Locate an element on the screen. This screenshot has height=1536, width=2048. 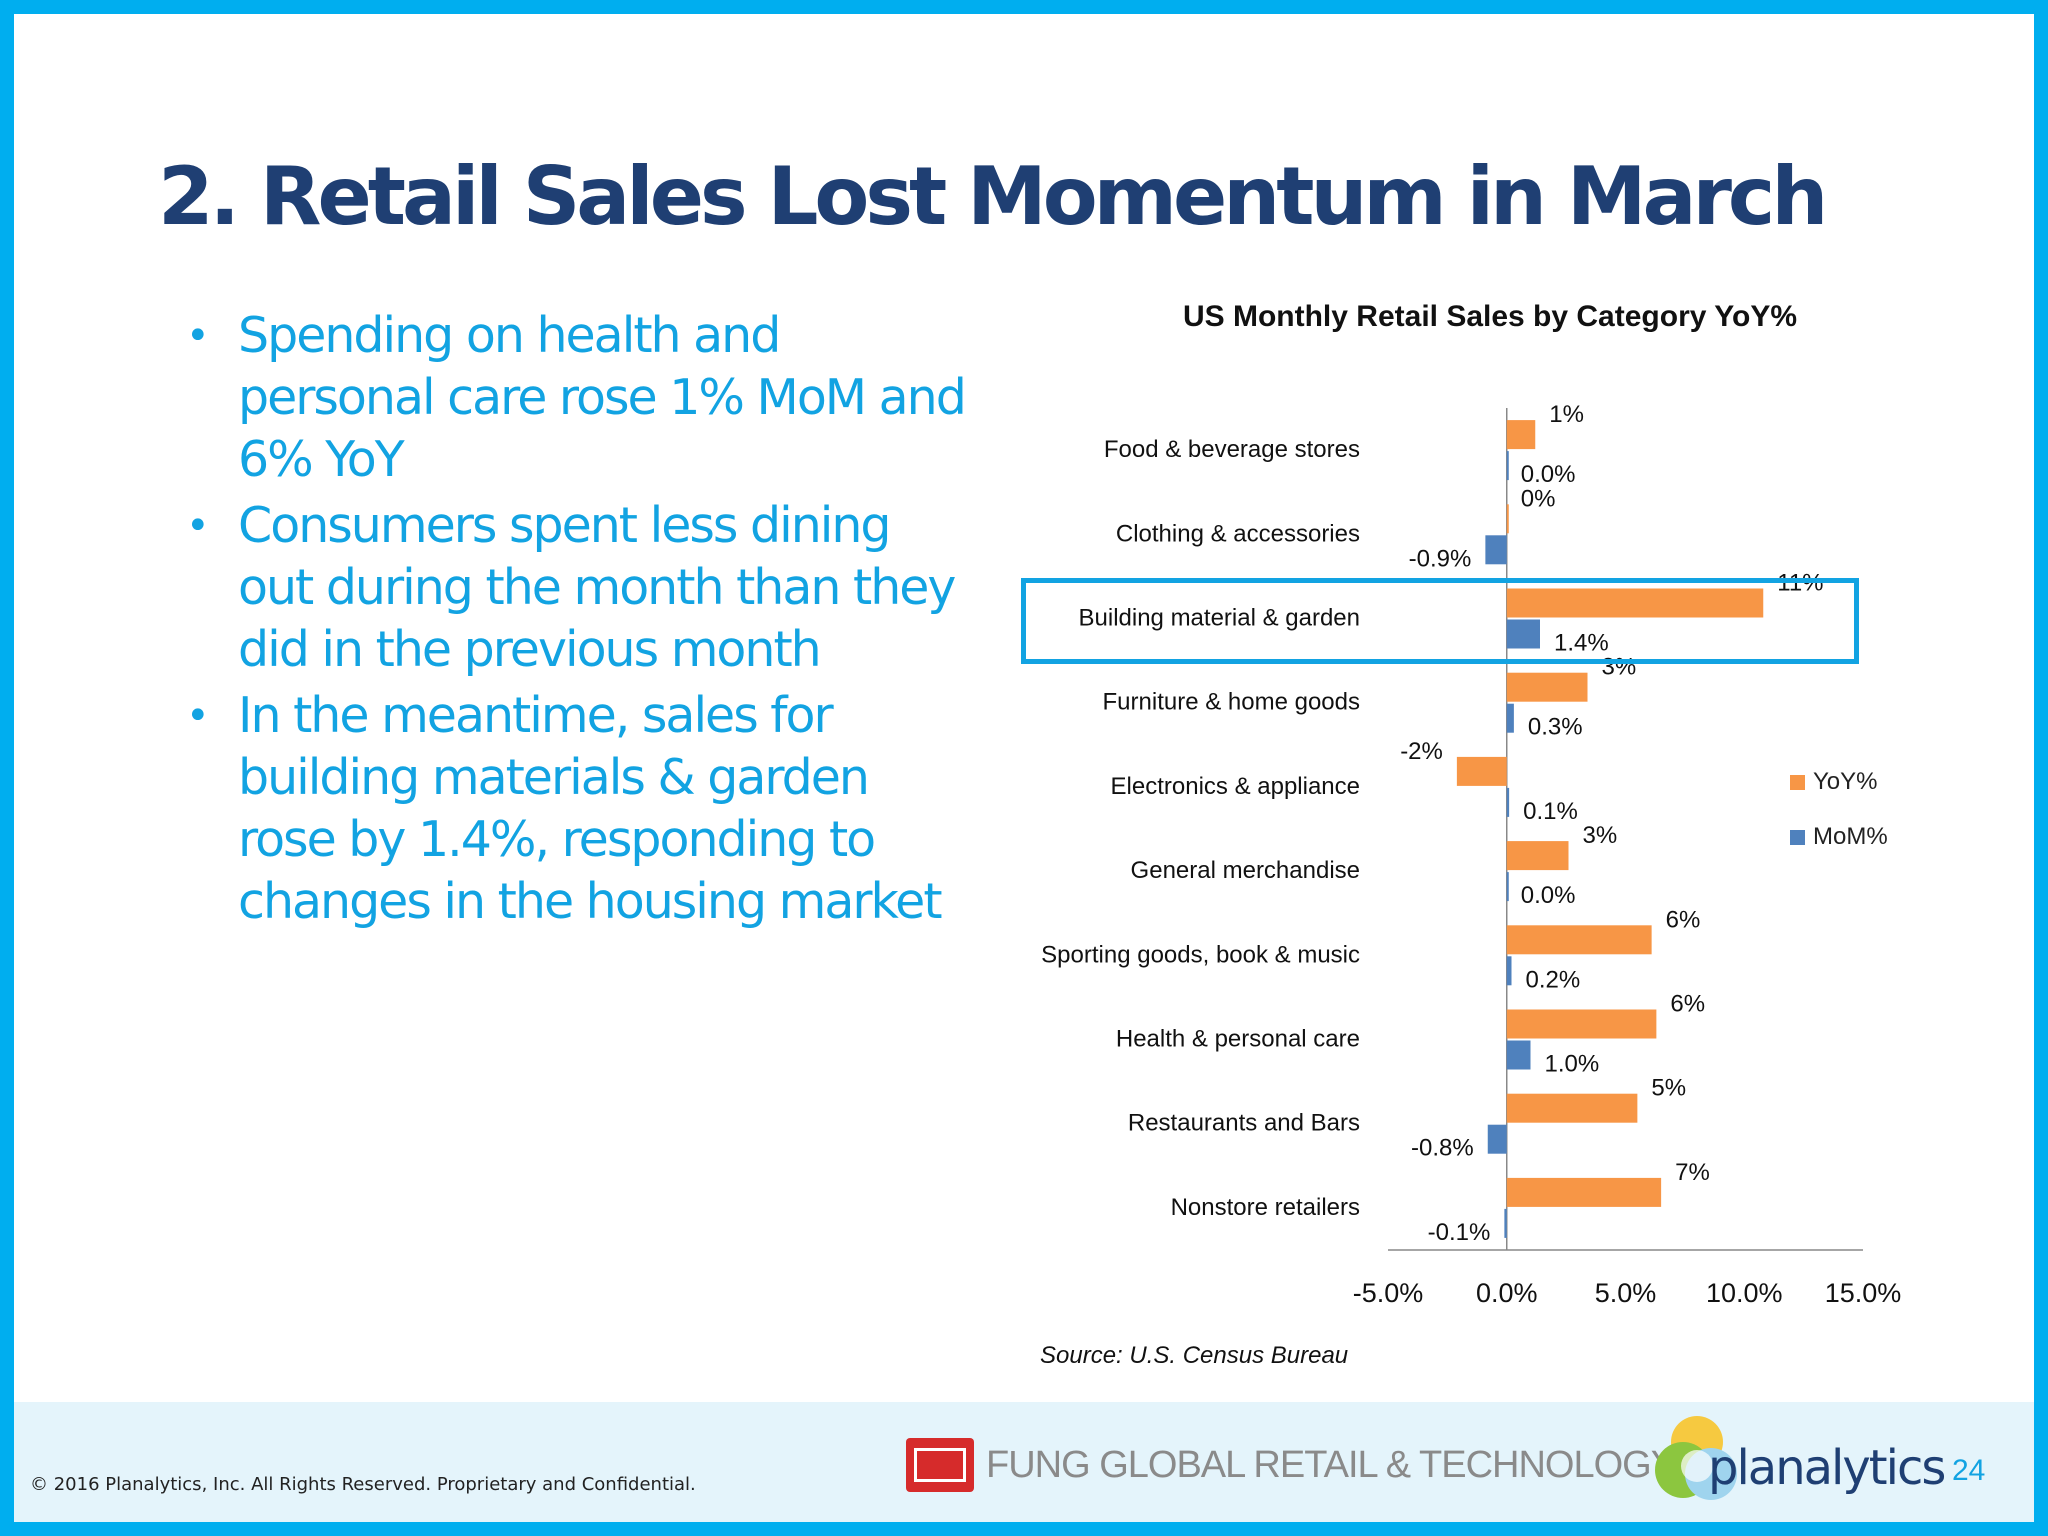
category-label: Sporting goods, book & music is located at coordinates (1200, 954).